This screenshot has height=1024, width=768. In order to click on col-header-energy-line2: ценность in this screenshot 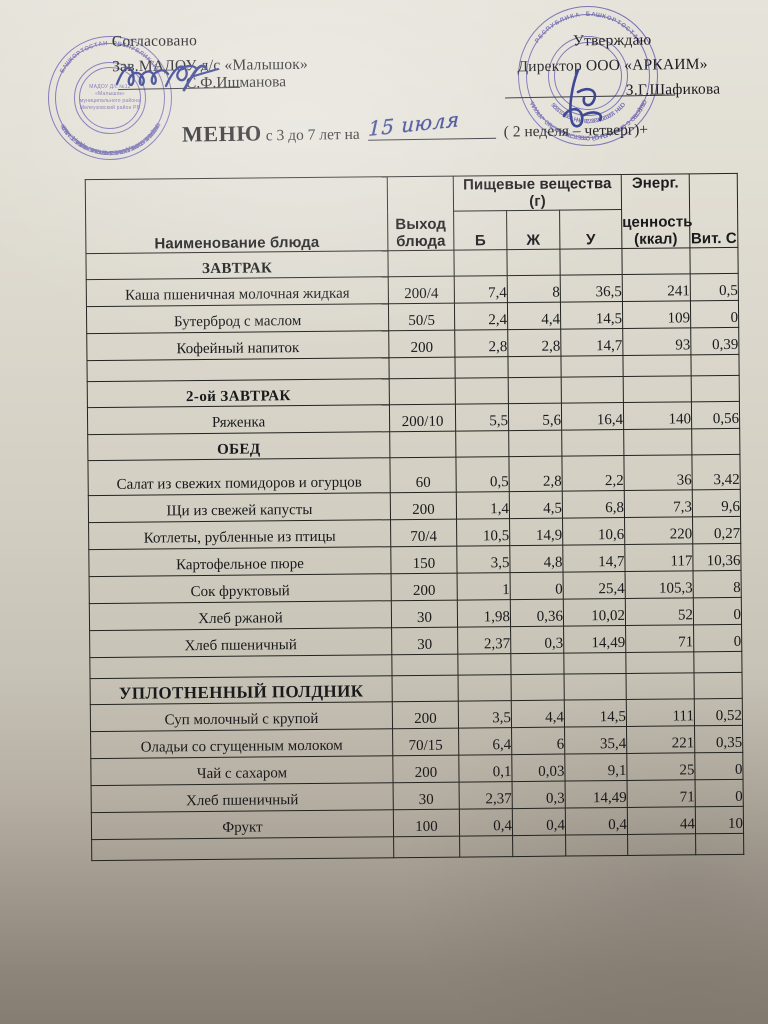, I will do `click(657, 222)`.